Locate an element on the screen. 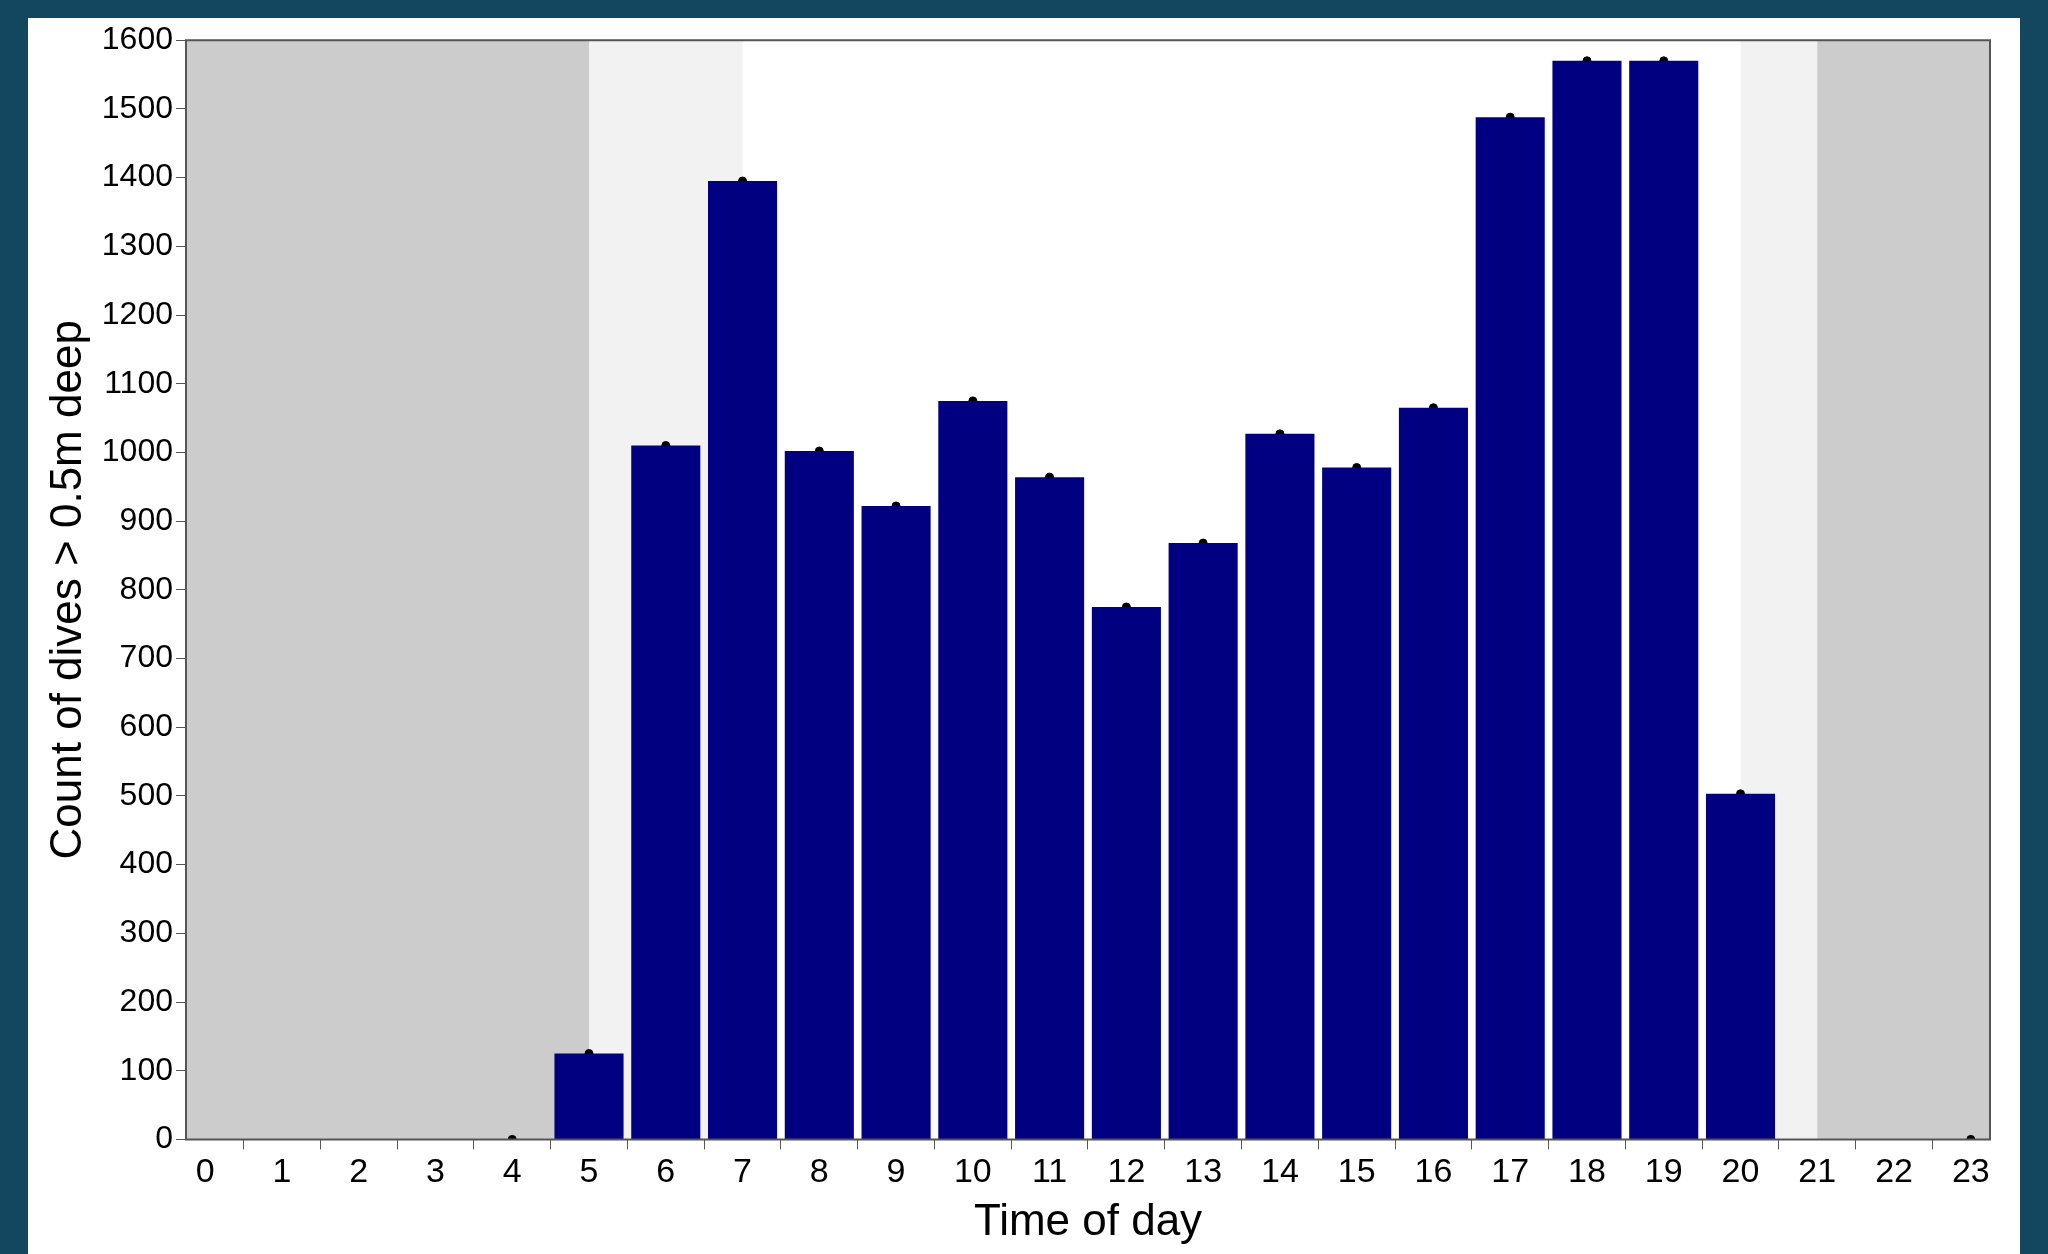 The height and width of the screenshot is (1254, 2048). y-tick-label: 1400 is located at coordinates (137, 175).